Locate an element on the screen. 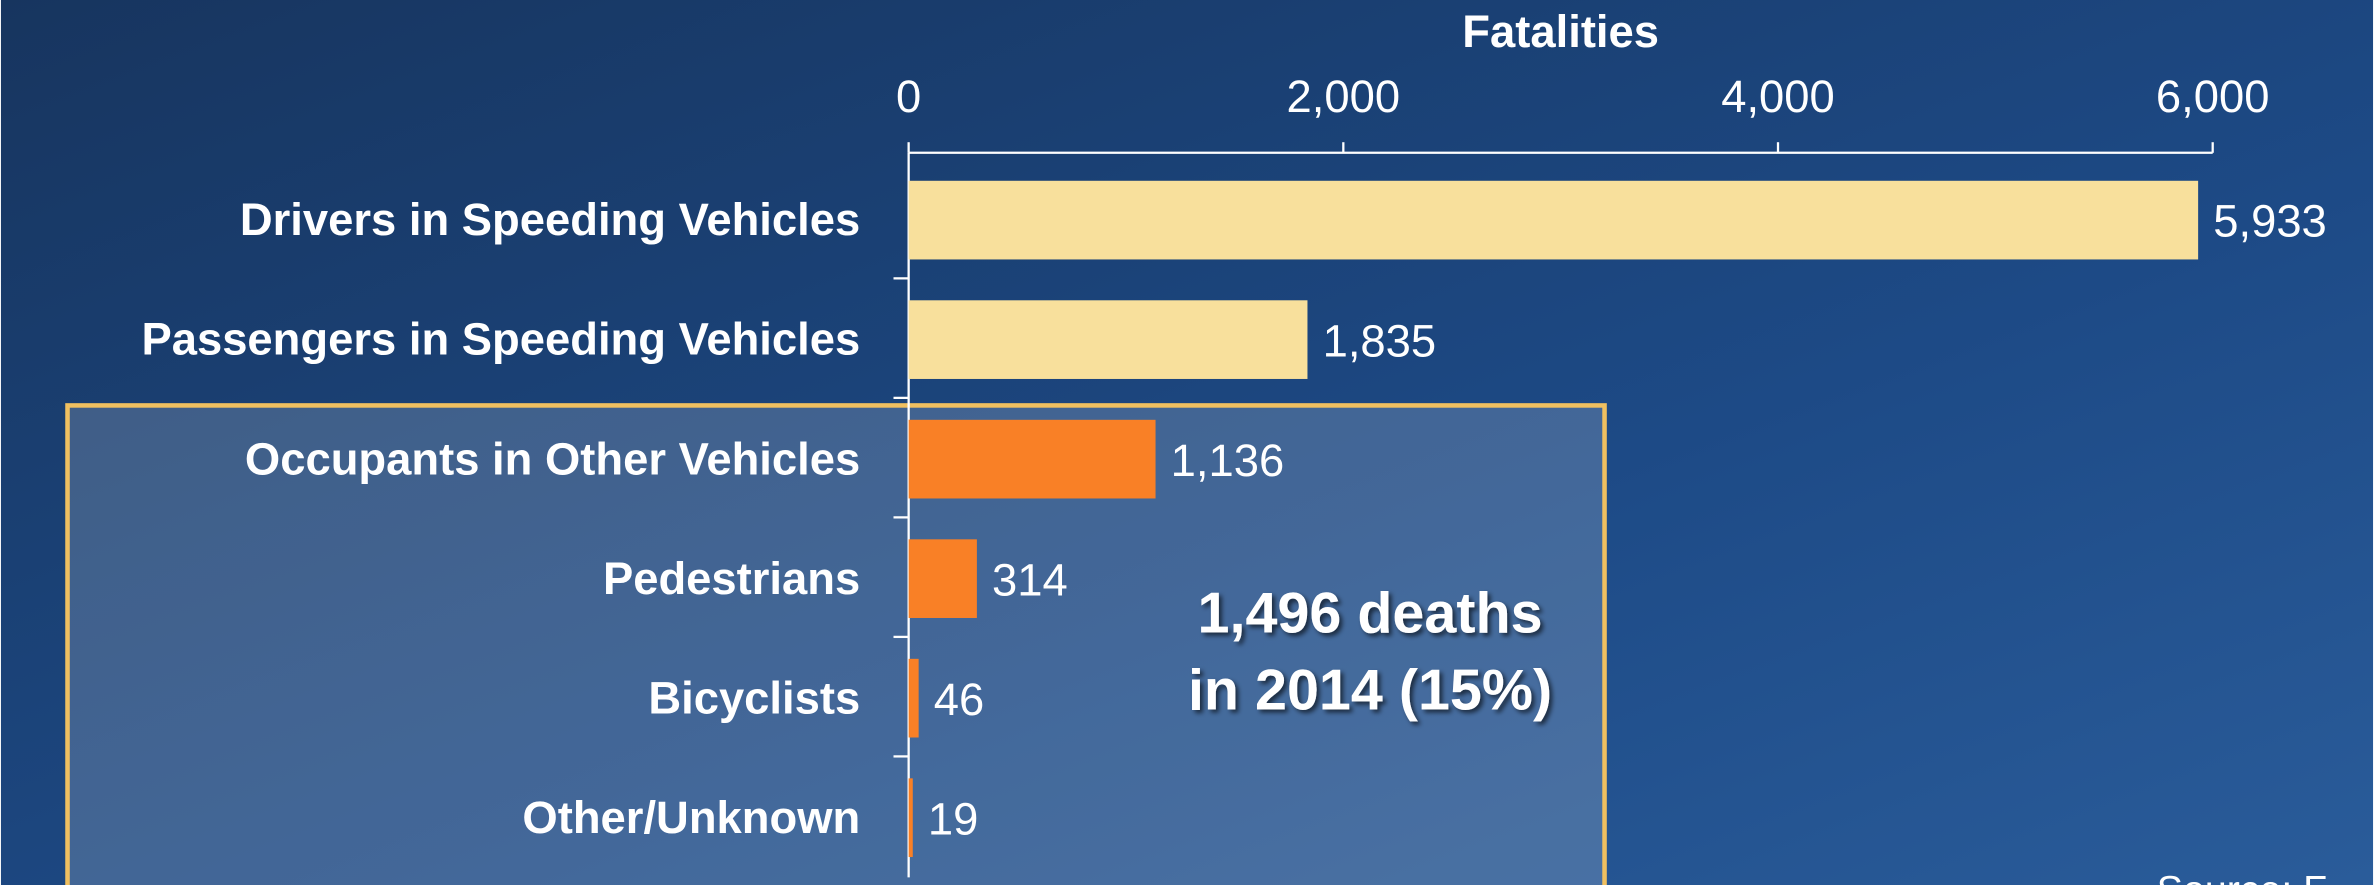 This screenshot has height=885, width=2374. category-label: Other/Unknown is located at coordinates (691, 817).